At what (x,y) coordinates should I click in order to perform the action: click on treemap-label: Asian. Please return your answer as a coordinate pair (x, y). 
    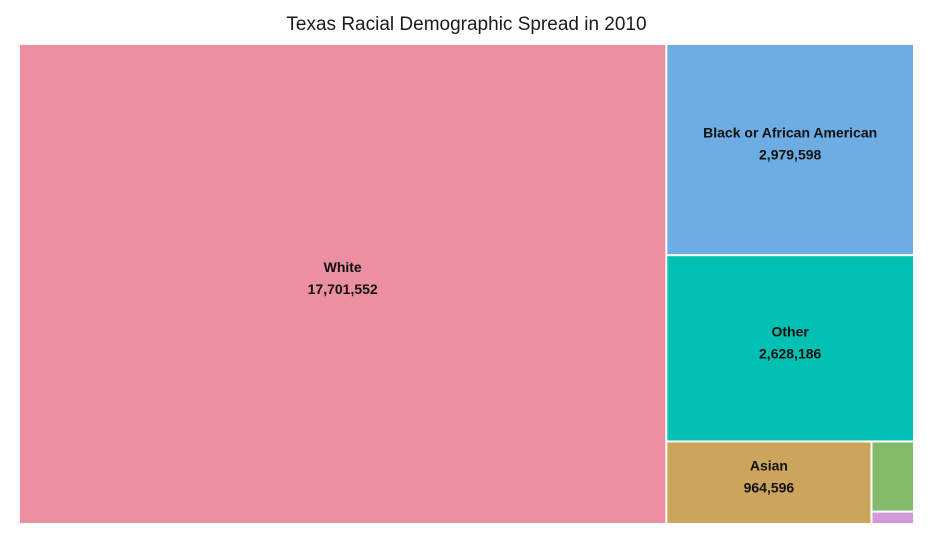
    Looking at the image, I should click on (769, 466).